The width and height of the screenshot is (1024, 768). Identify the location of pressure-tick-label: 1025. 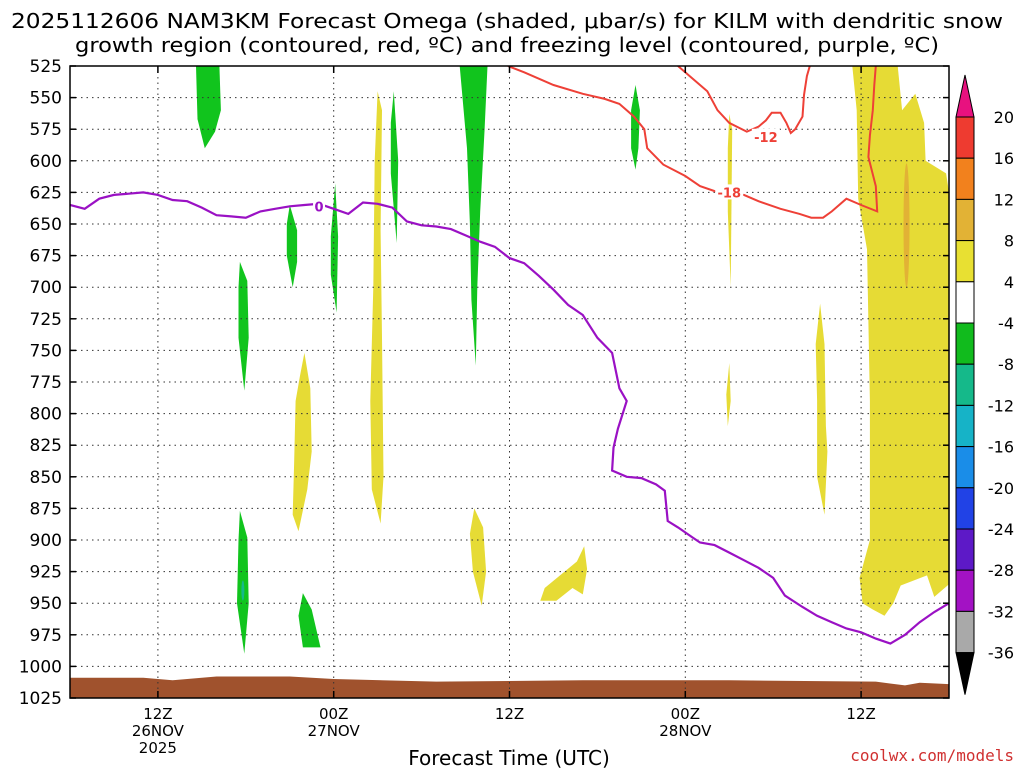
(40, 699).